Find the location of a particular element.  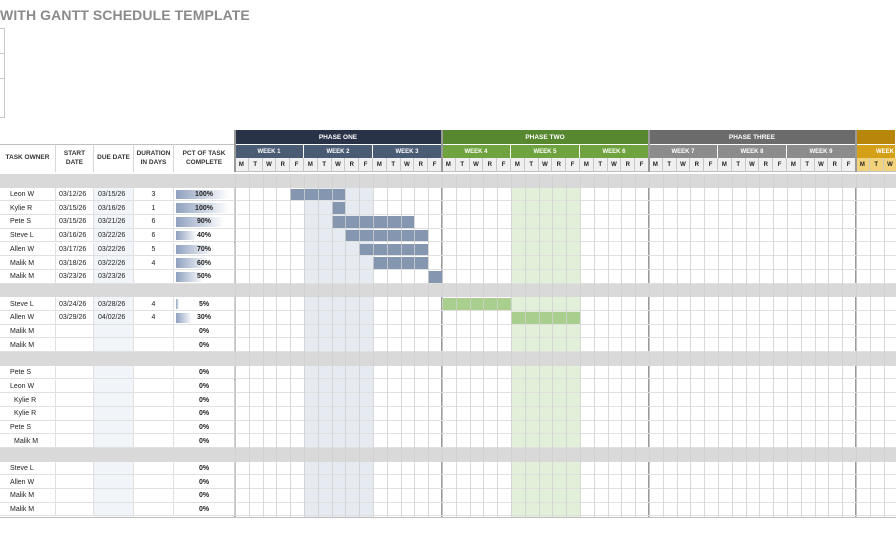

duration-cell: 5 is located at coordinates (154, 249).